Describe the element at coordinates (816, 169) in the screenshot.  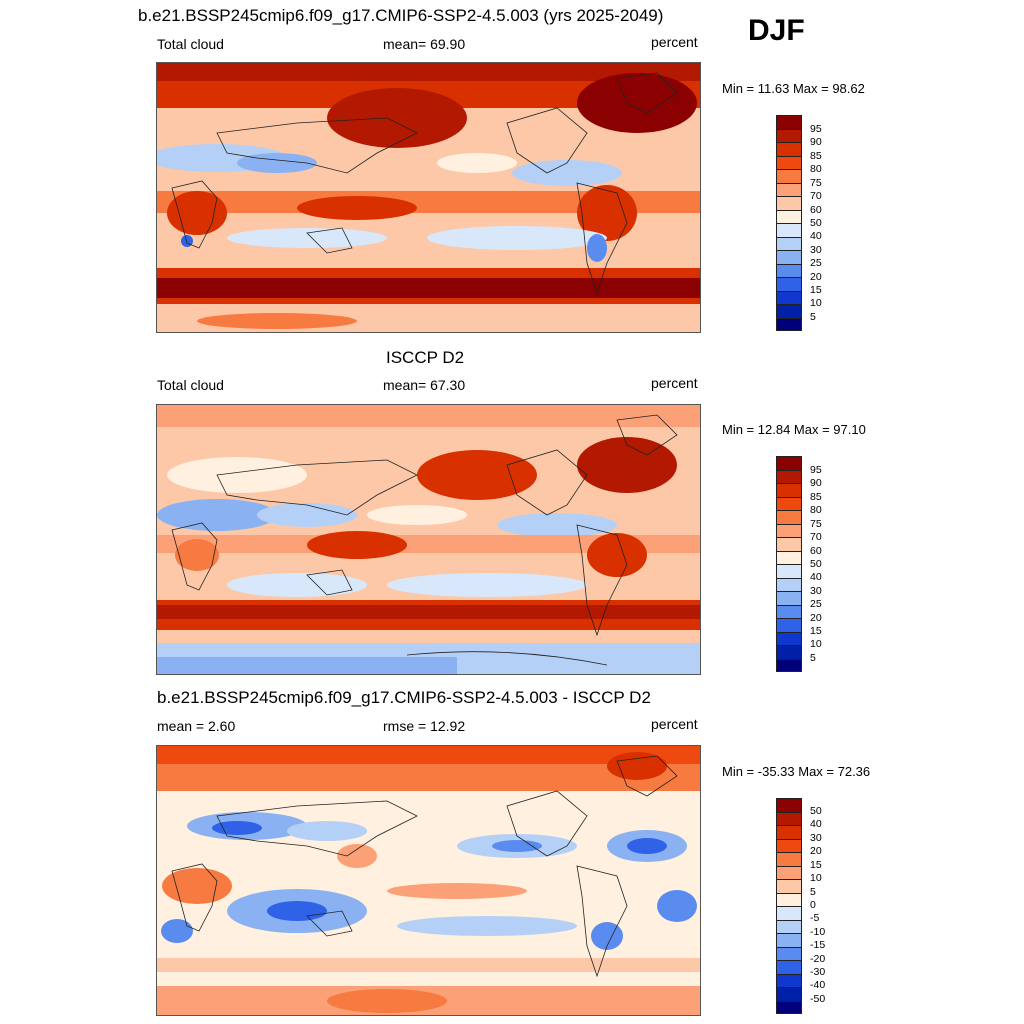
I see `panel1-tick: 80` at that location.